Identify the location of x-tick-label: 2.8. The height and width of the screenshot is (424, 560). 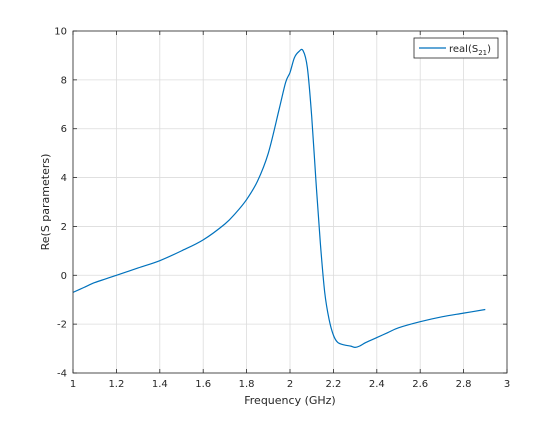
(464, 384).